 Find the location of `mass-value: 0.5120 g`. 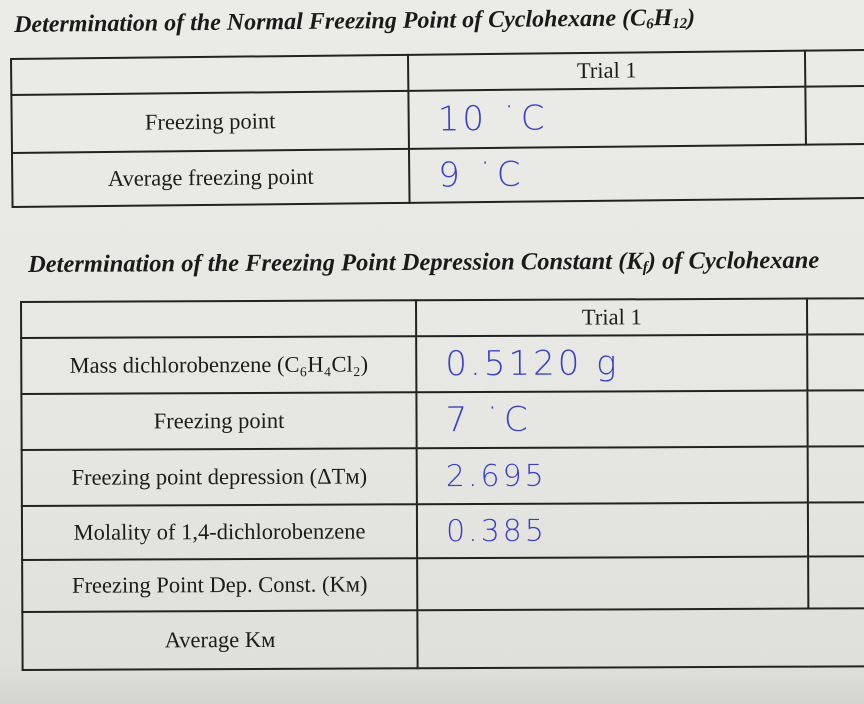

mass-value: 0.5120 g is located at coordinates (612, 363).